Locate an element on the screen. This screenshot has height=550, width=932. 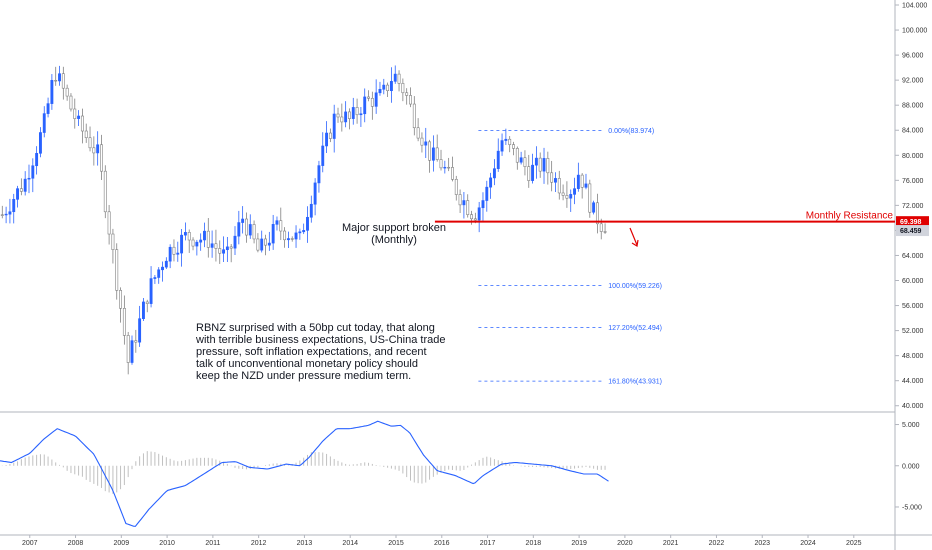
price-tick-label: 76.000 is located at coordinates (913, 181).